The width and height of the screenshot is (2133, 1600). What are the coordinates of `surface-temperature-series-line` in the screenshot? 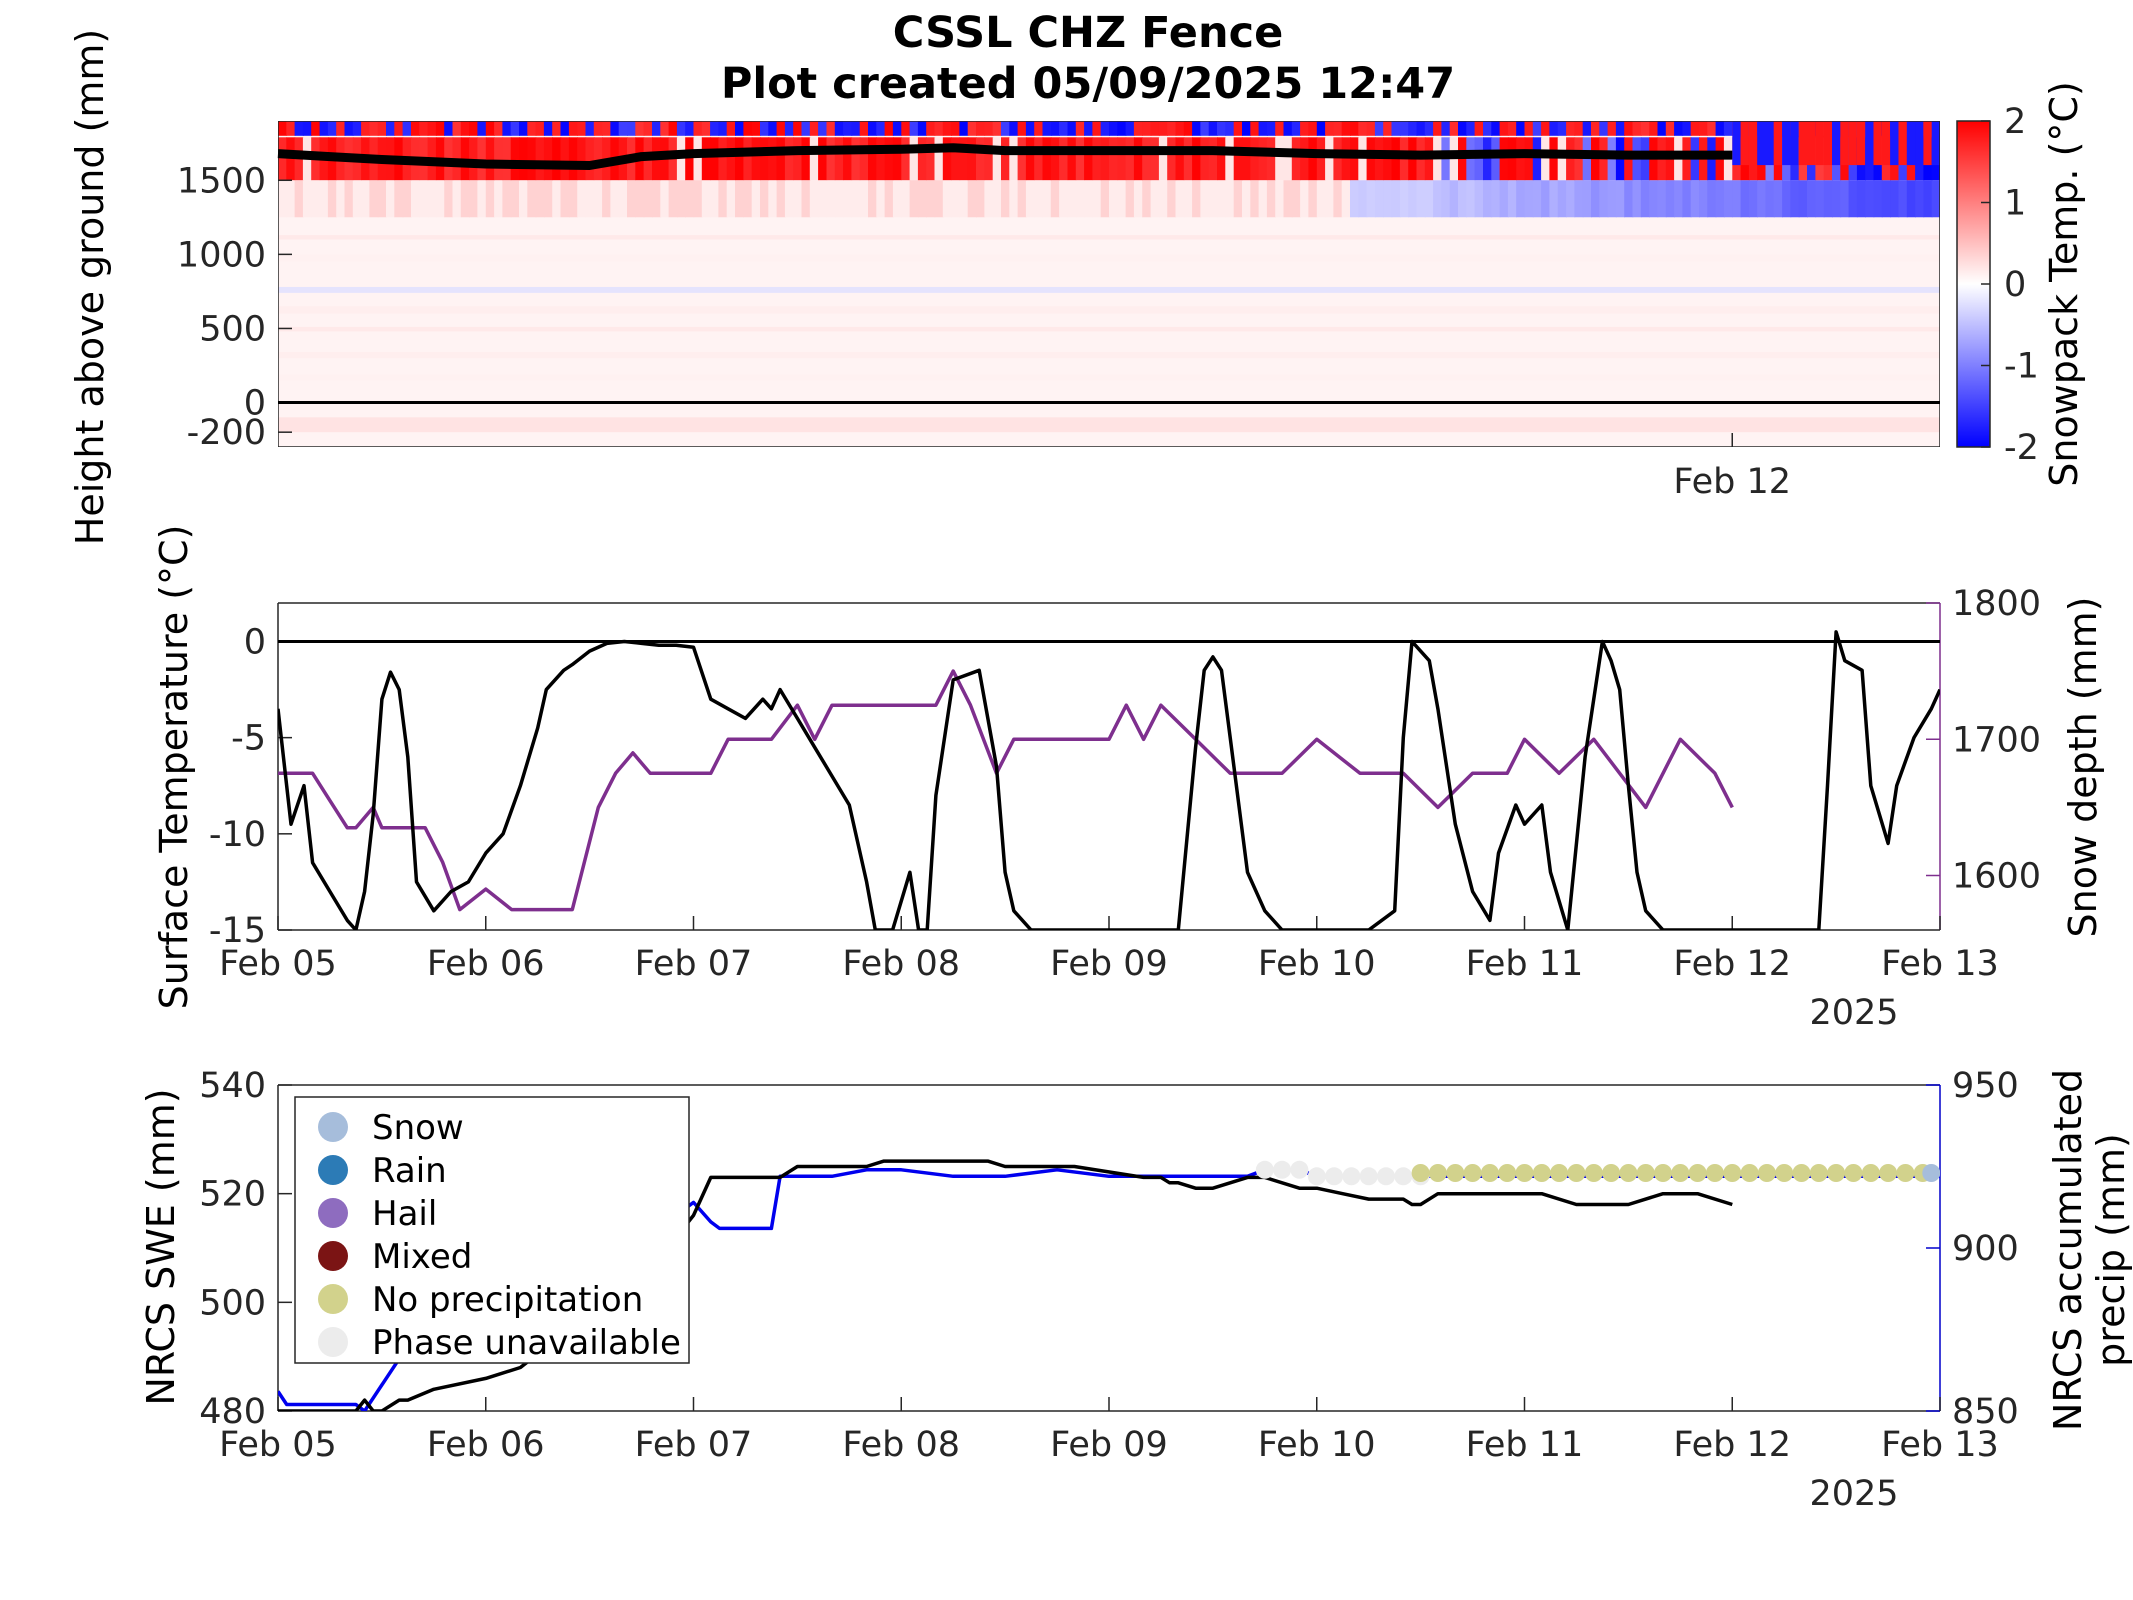 It's located at (1109, 780).